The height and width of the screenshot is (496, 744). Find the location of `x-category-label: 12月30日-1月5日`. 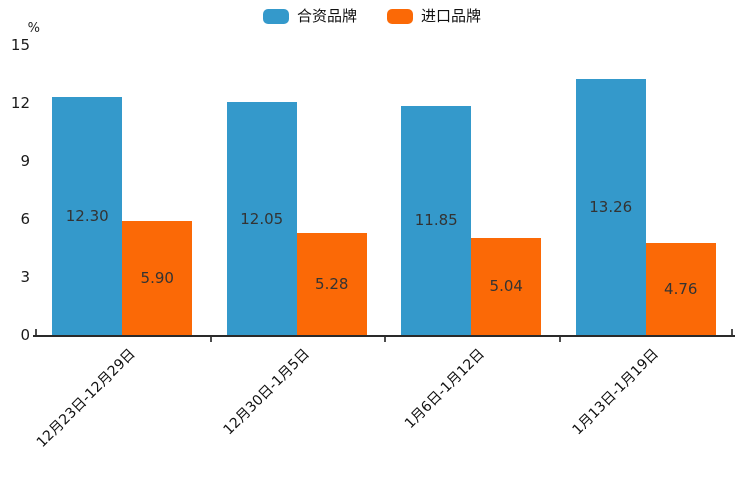

x-category-label: 12月30日-1月5日 is located at coordinates (267, 392).